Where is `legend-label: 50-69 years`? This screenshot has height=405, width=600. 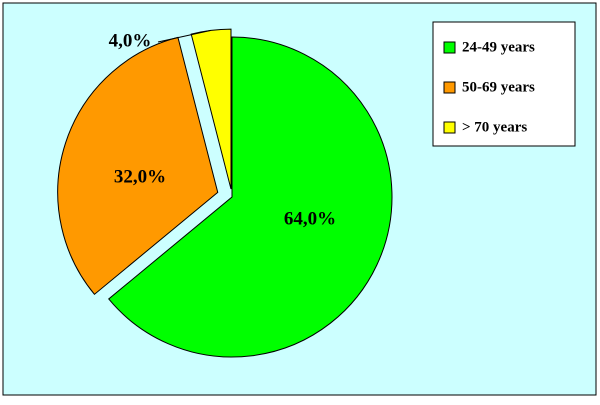 legend-label: 50-69 years is located at coordinates (498, 87).